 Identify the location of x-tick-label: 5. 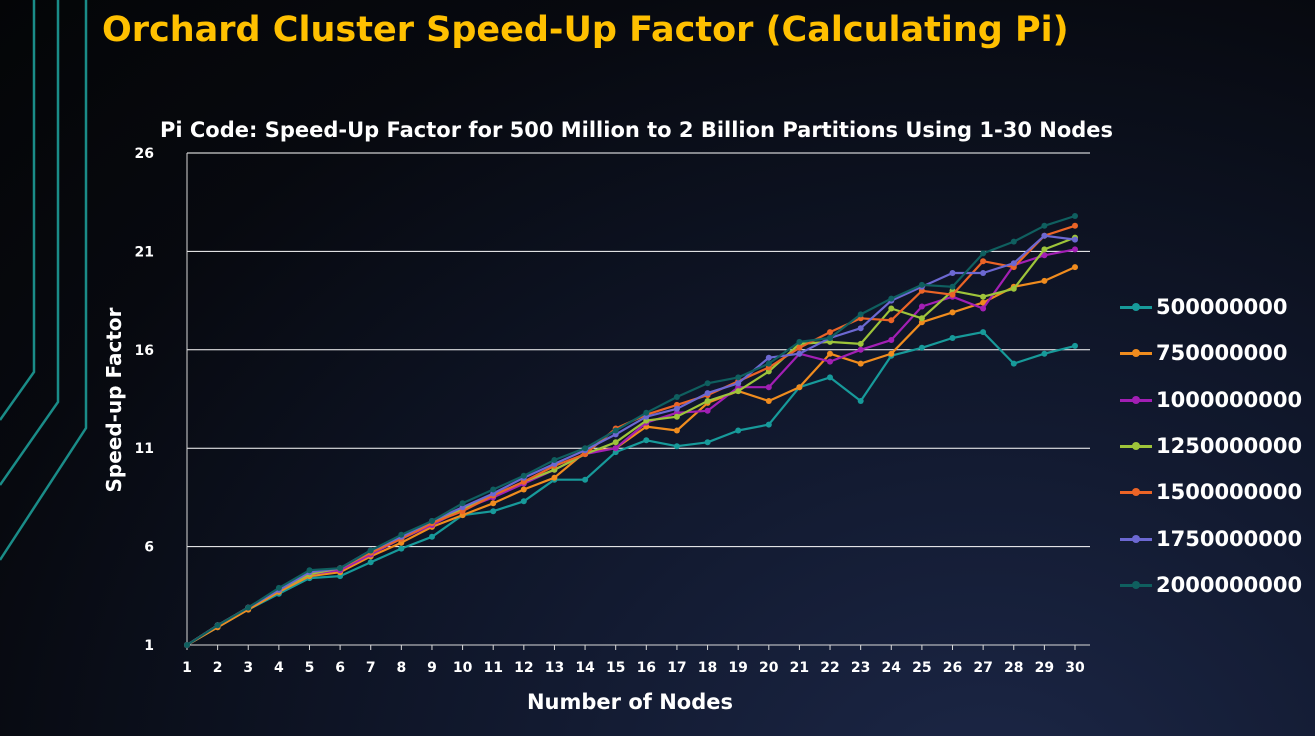
(310, 668).